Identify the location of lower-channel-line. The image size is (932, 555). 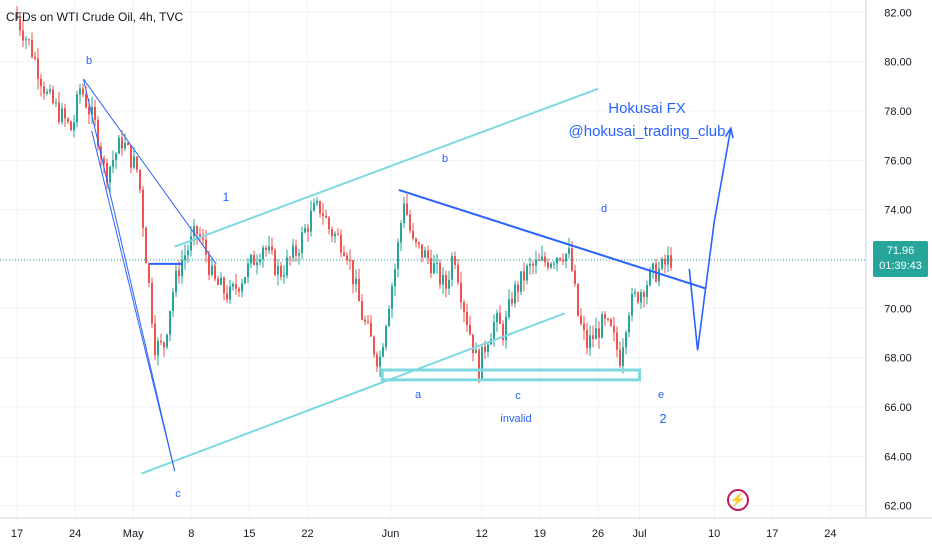
(353, 393).